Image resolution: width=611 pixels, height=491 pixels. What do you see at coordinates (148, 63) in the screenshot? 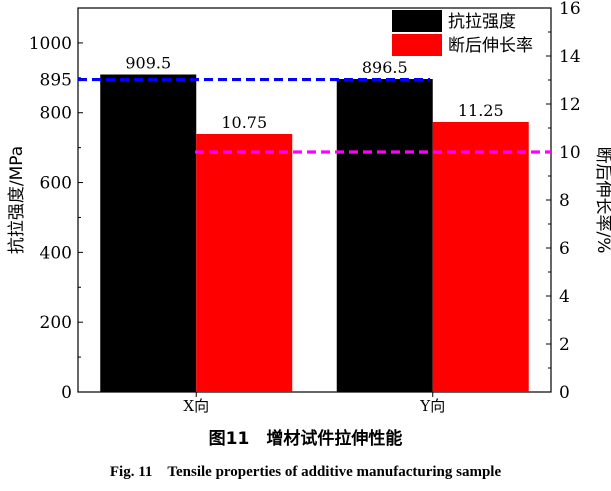
I see `data-label-strength-1: 909.5` at bounding box center [148, 63].